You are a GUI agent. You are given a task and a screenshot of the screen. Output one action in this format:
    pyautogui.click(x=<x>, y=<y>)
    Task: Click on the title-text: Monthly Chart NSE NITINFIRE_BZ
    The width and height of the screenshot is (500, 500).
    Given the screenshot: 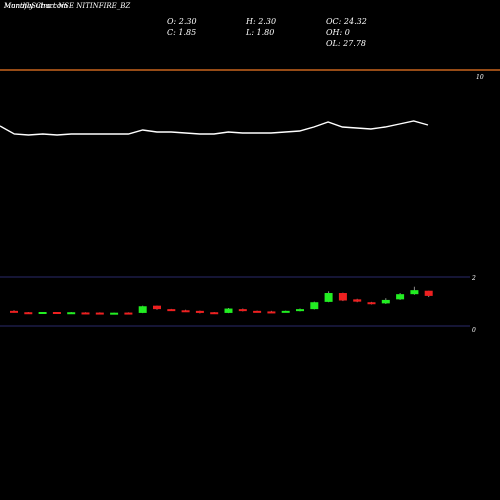 What is the action you would take?
    pyautogui.click(x=67, y=6)
    